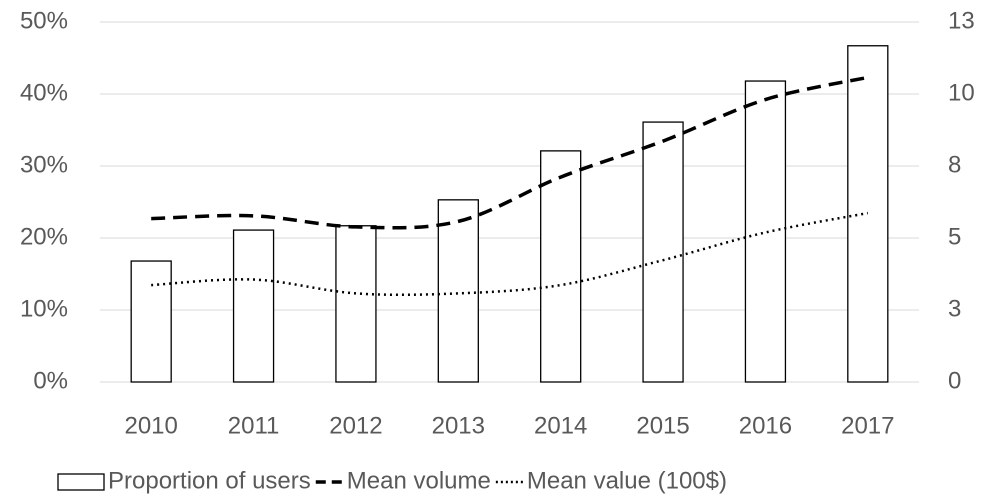 This screenshot has height=502, width=990. Describe the element at coordinates (44, 20) in the screenshot. I see `y-tick-label: 50%` at that location.